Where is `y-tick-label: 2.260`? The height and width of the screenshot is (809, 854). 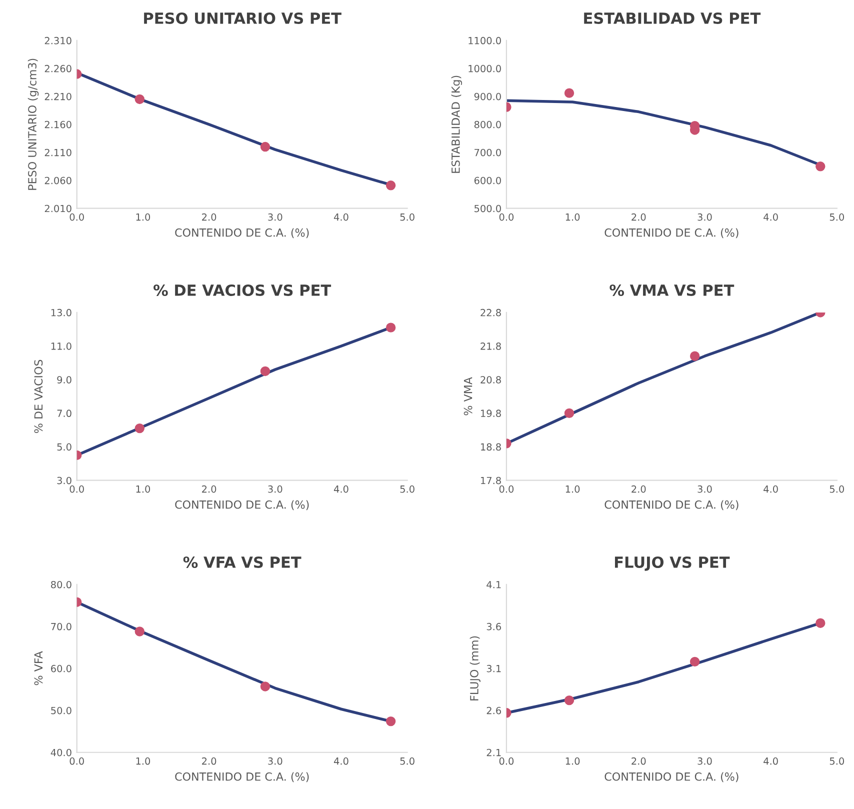
y-tick-label: 2.260 is located at coordinates (58, 68).